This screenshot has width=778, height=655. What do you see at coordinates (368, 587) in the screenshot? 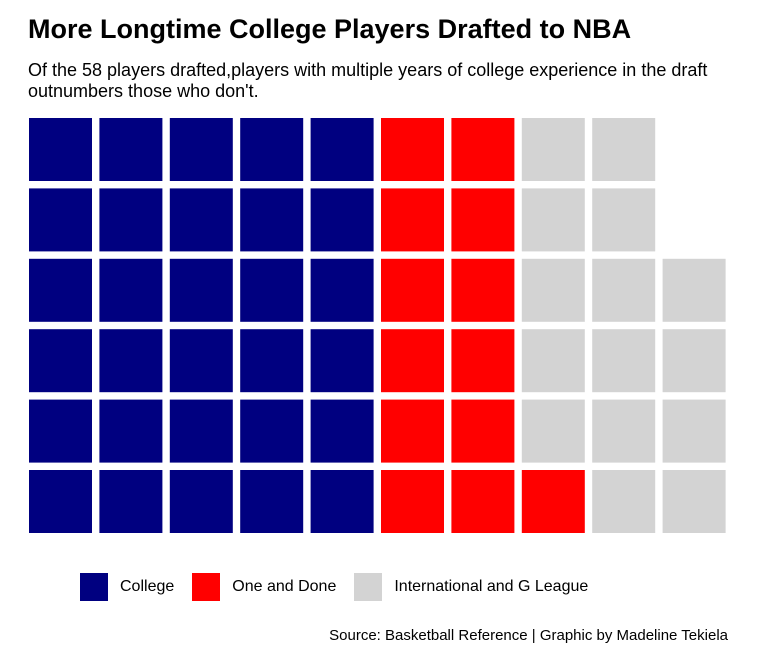
I see `legend-swatch-international` at bounding box center [368, 587].